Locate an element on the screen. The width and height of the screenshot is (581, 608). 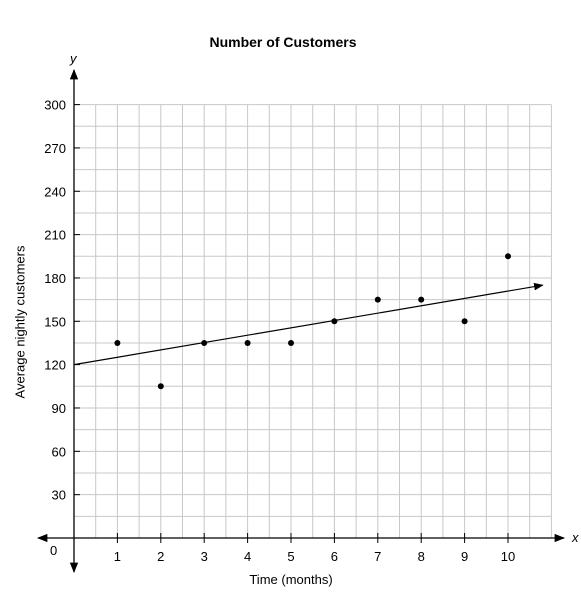
x-tick-label: 5 is located at coordinates (290, 556).